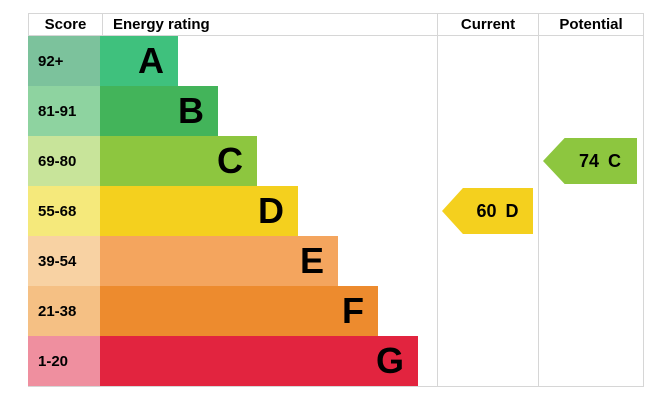 This screenshot has width=672, height=412. I want to click on band-row-c: 69-80 C, so click(228, 161).